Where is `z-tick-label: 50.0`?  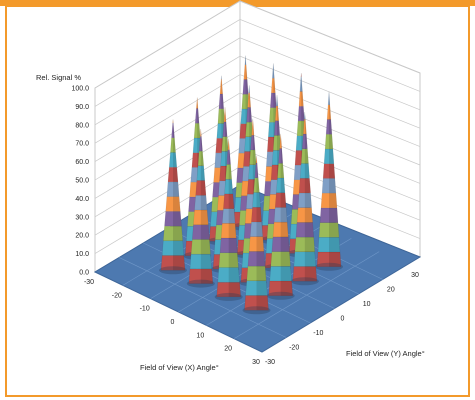 z-tick-label: 50.0 is located at coordinates (82, 181).